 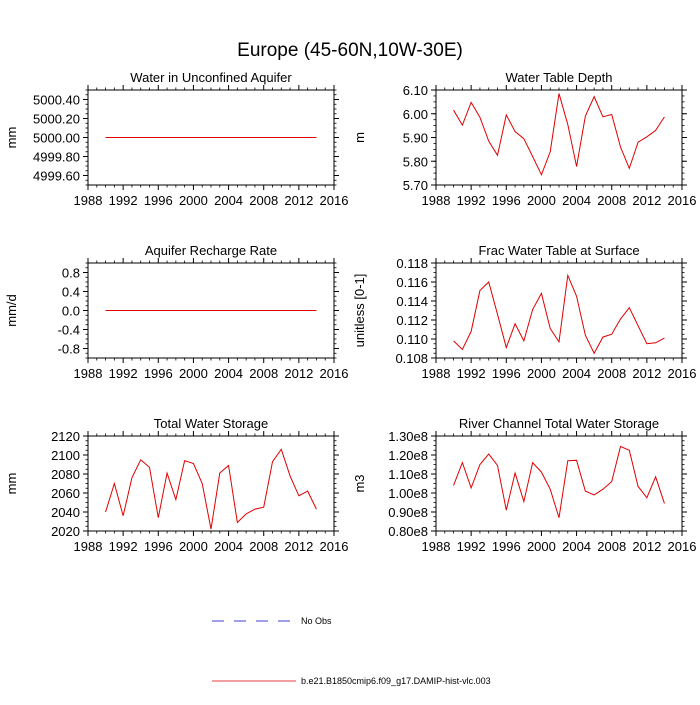 I want to click on panel-frac-water-table-at-surface-frame, so click(x=559, y=310).